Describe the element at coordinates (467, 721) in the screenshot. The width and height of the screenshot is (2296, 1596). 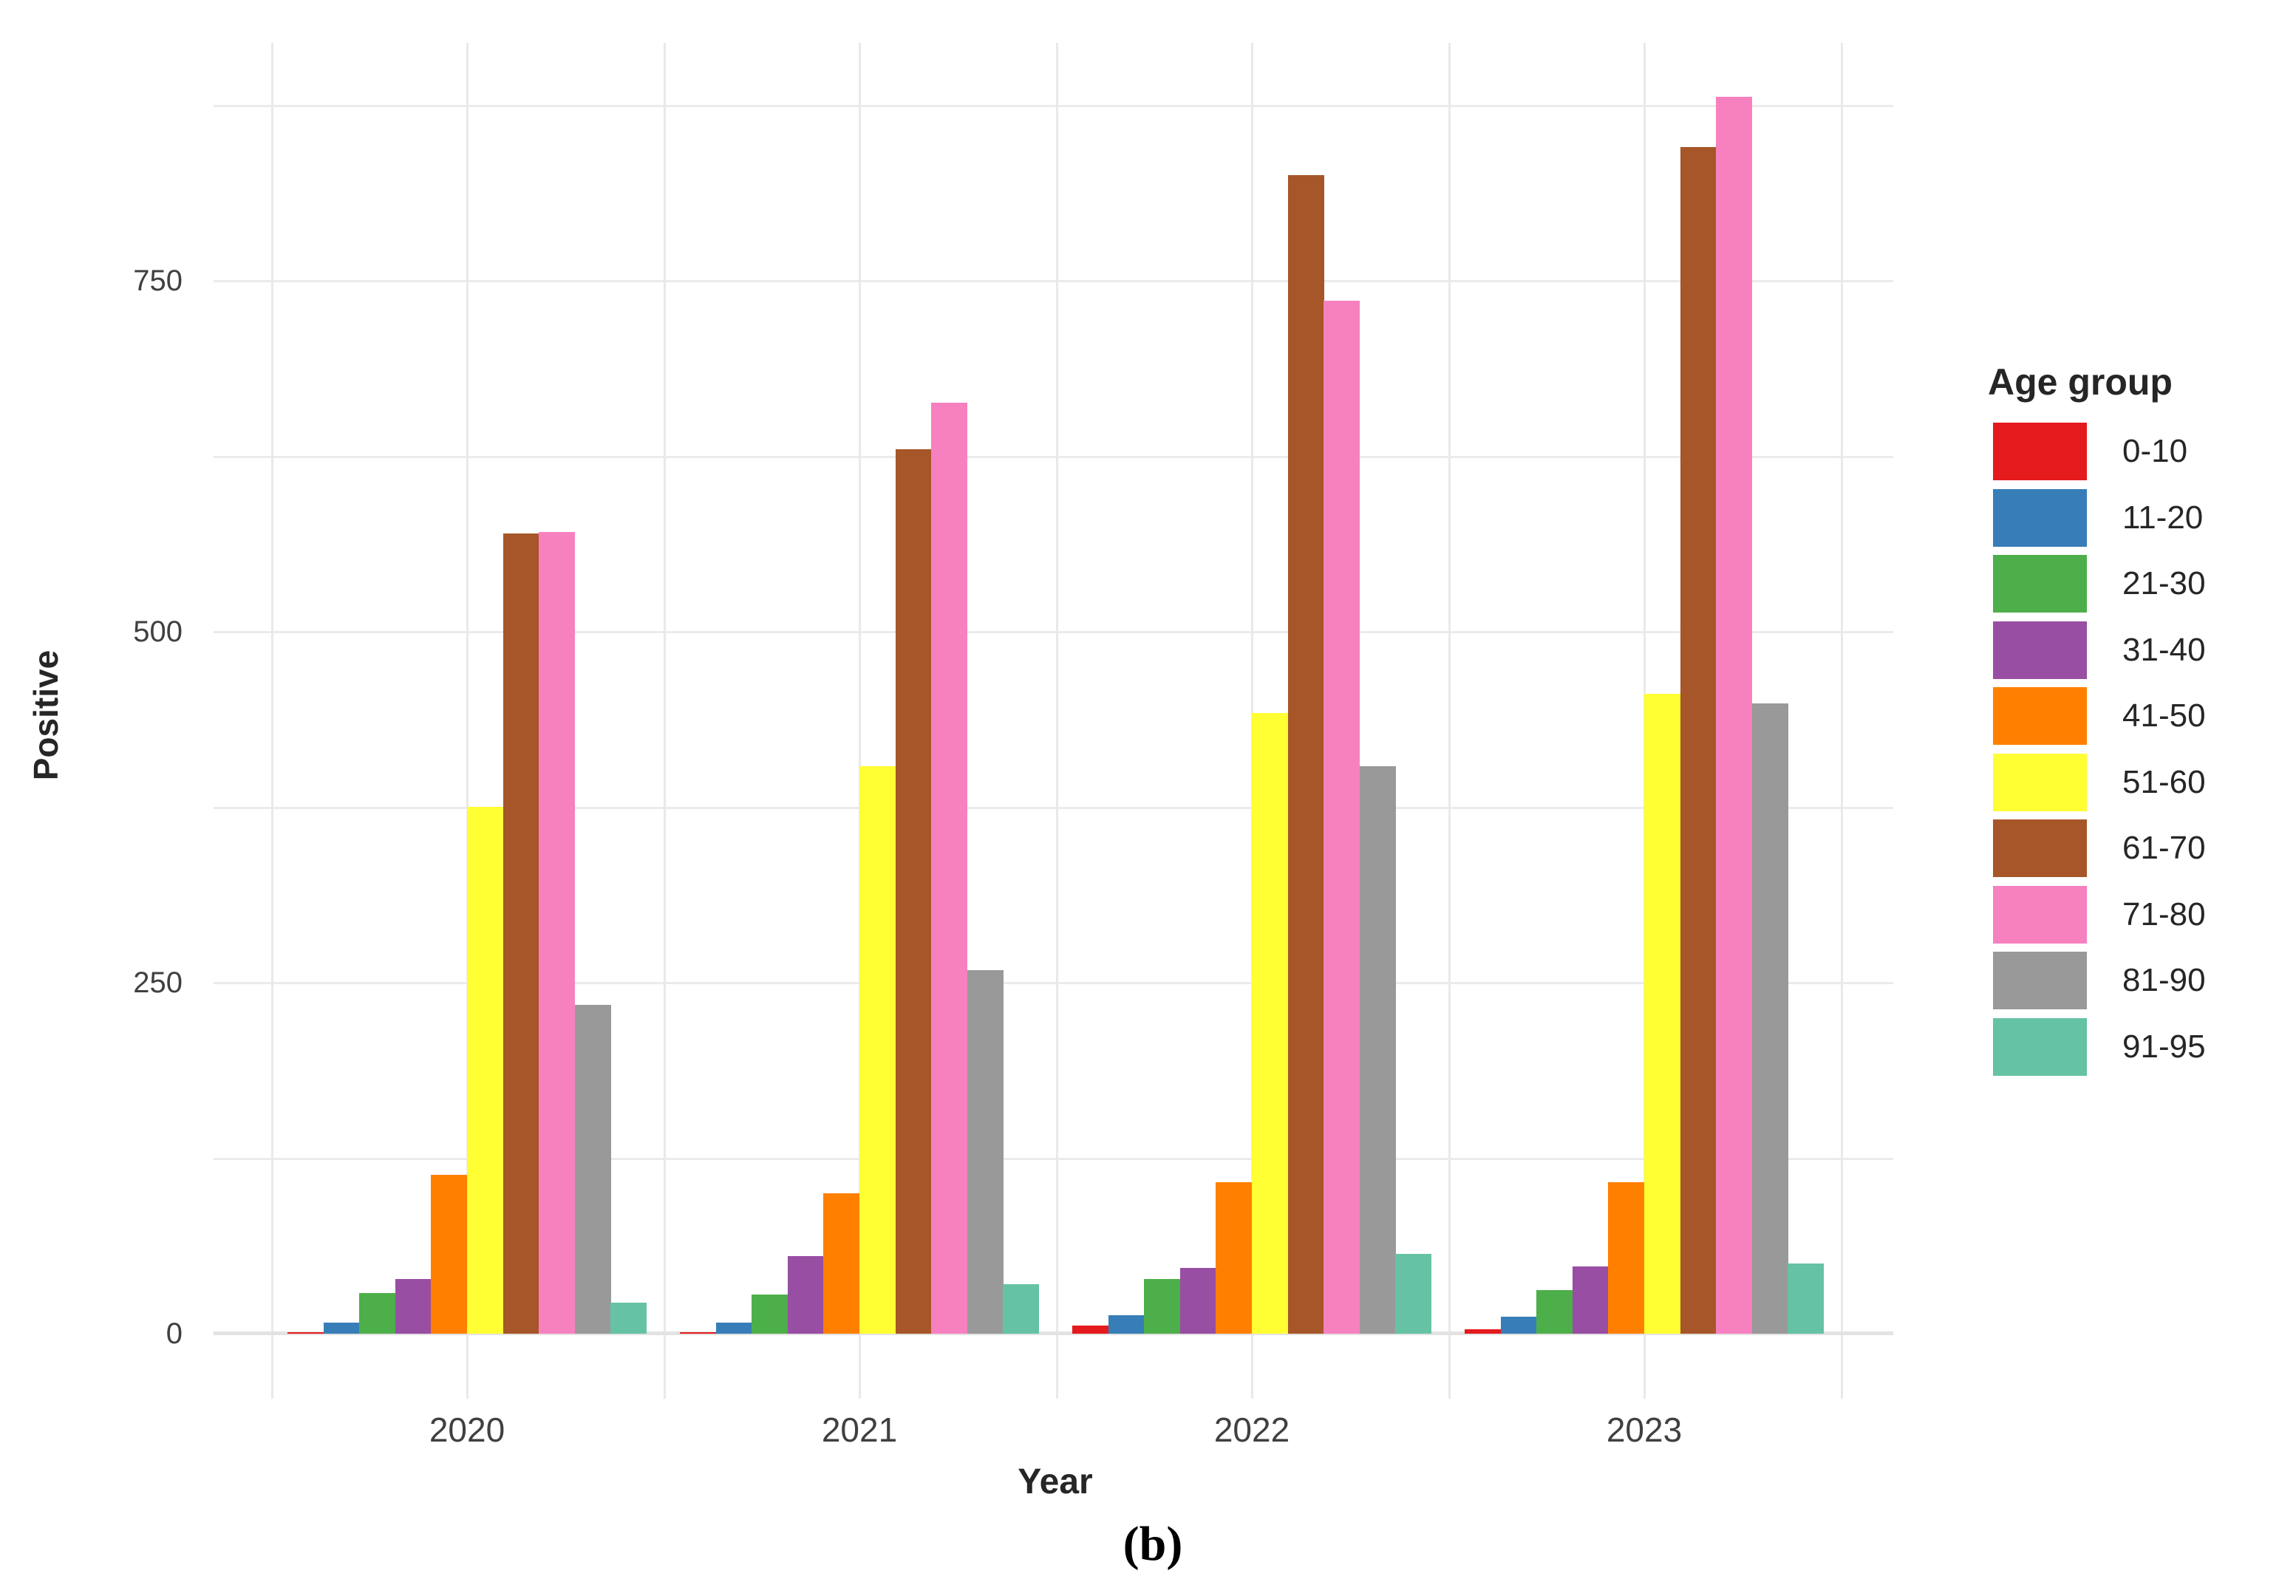
I see `gridline-major-x-2020` at that location.